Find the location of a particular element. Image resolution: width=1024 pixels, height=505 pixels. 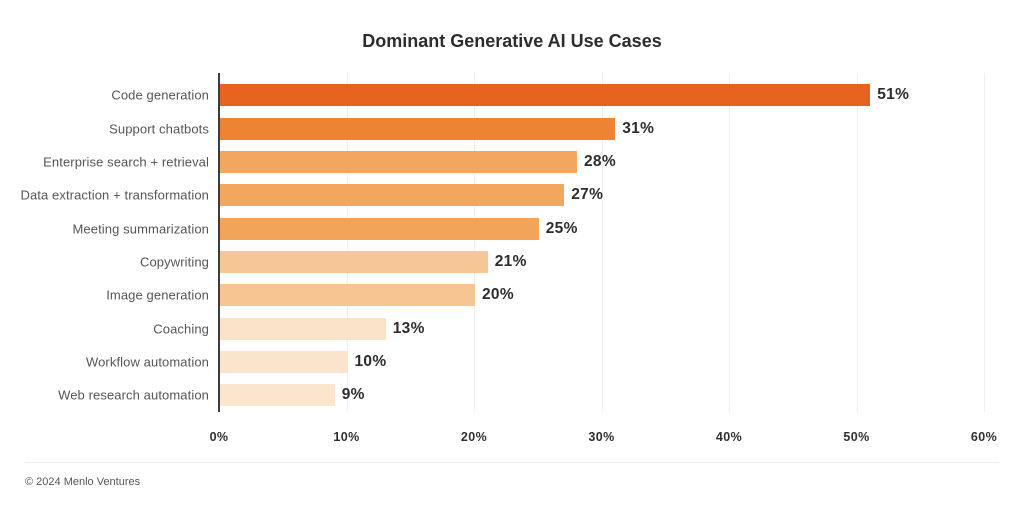

x-tick-label: 0% is located at coordinates (219, 437).